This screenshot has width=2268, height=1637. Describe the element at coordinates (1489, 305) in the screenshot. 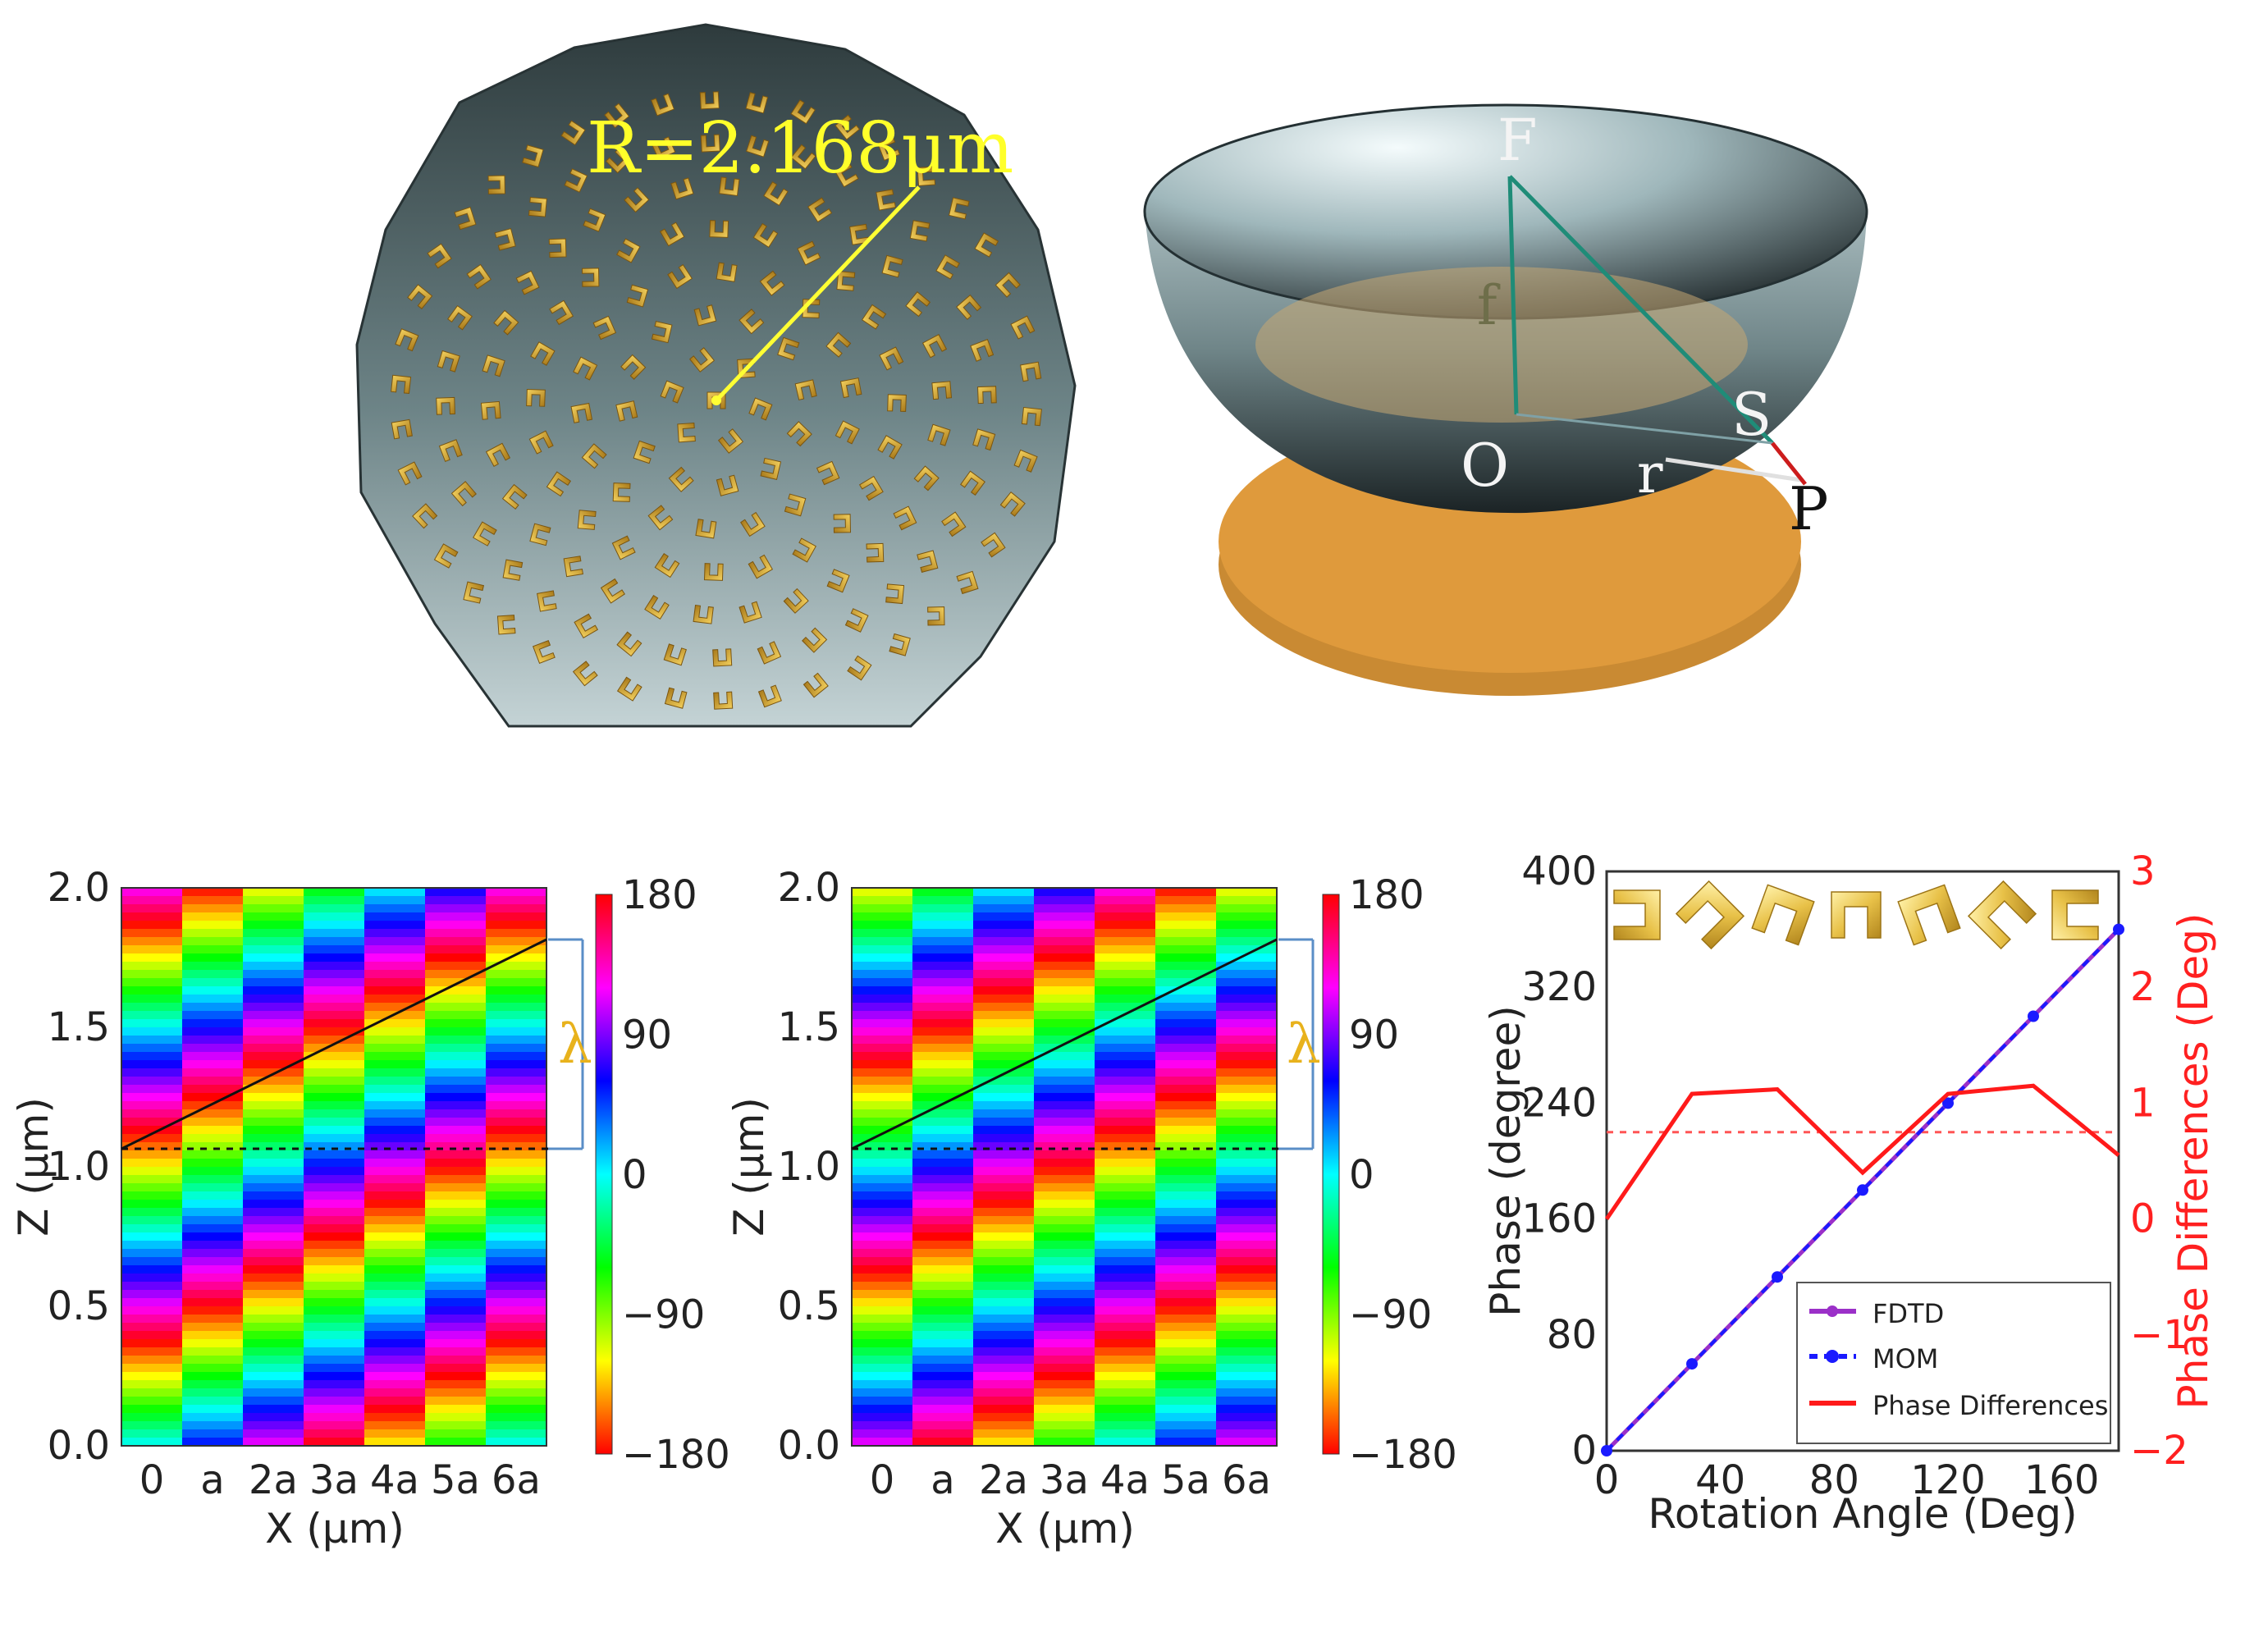

I see `label-f: f` at that location.